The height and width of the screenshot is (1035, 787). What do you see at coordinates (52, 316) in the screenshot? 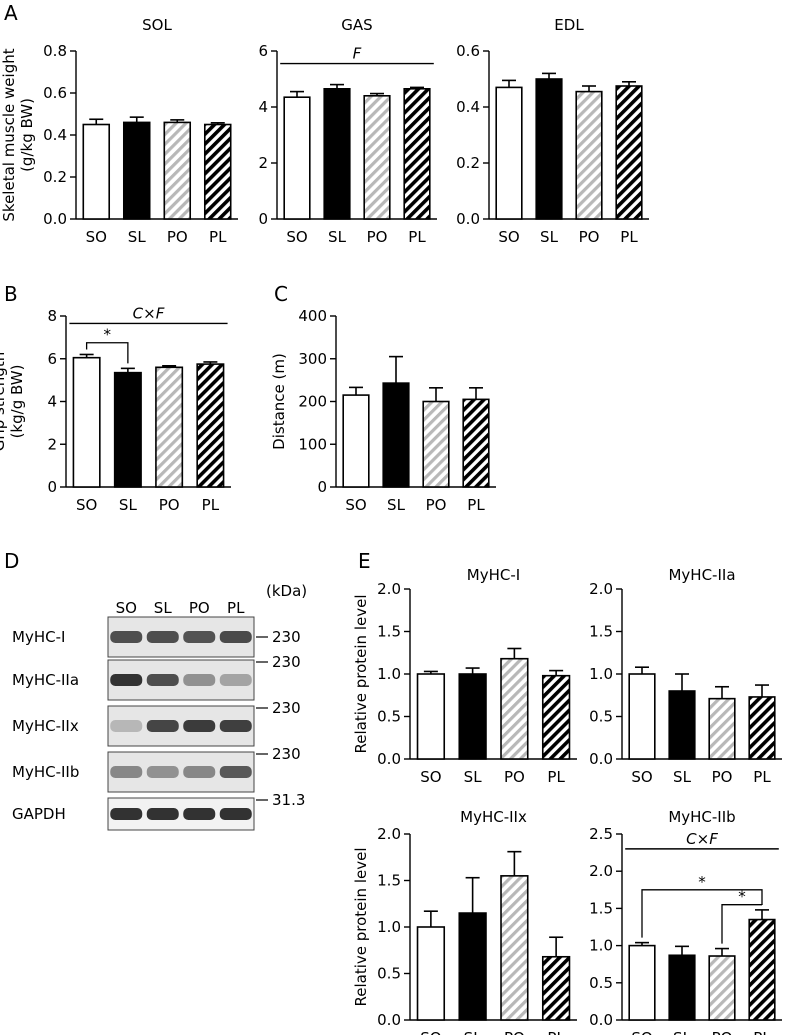
I see `y-tick-label: 8` at bounding box center [52, 316].